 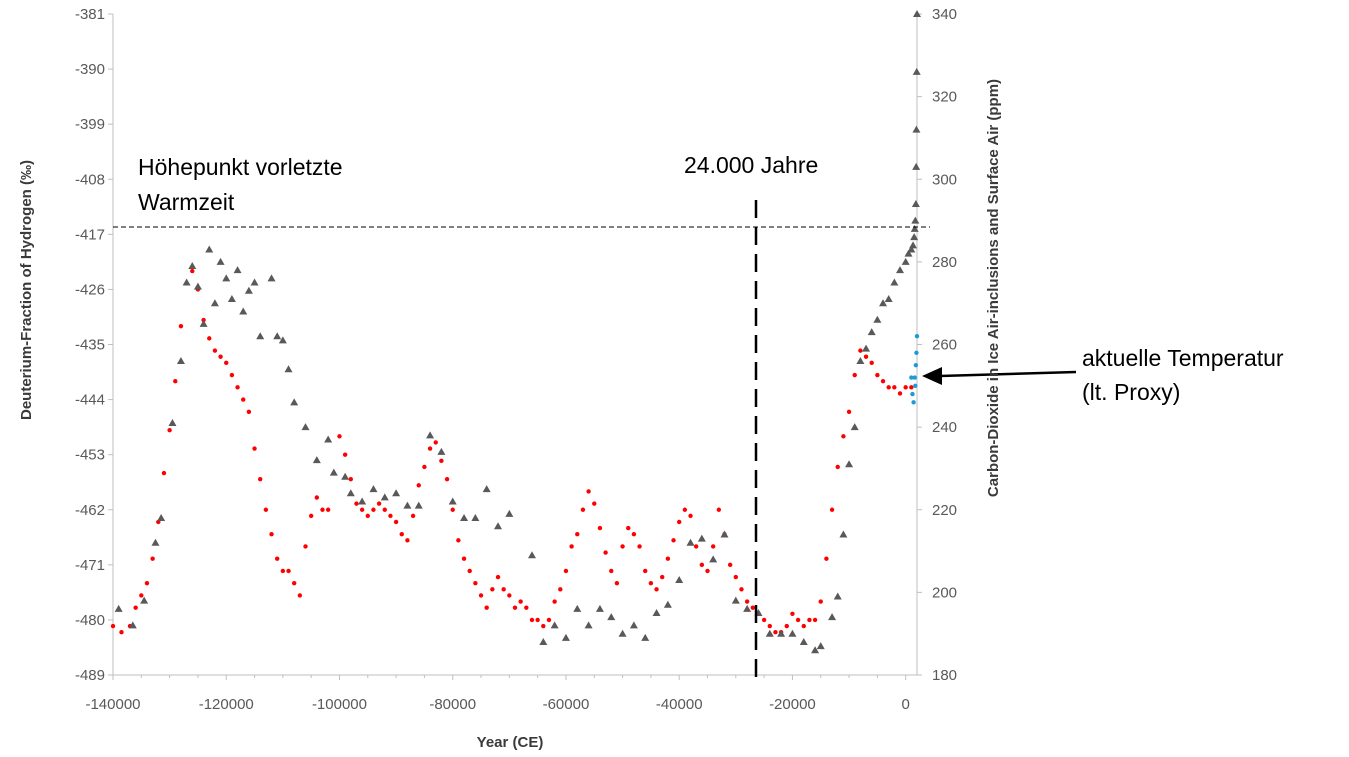 I want to click on y-right-tick-label: 220, so click(x=944, y=510).